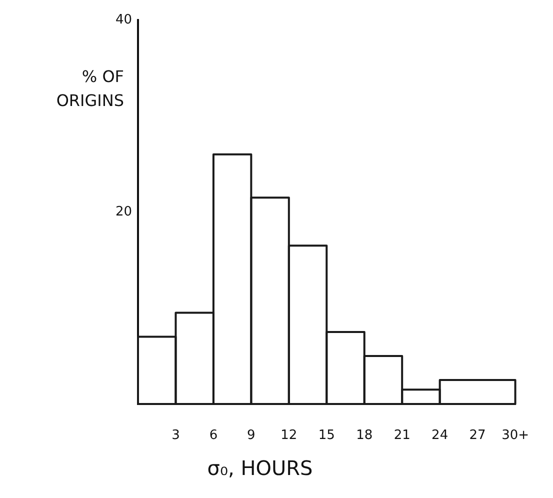  Describe the element at coordinates (289, 436) in the screenshot. I see `x-tick-label: 12` at that location.